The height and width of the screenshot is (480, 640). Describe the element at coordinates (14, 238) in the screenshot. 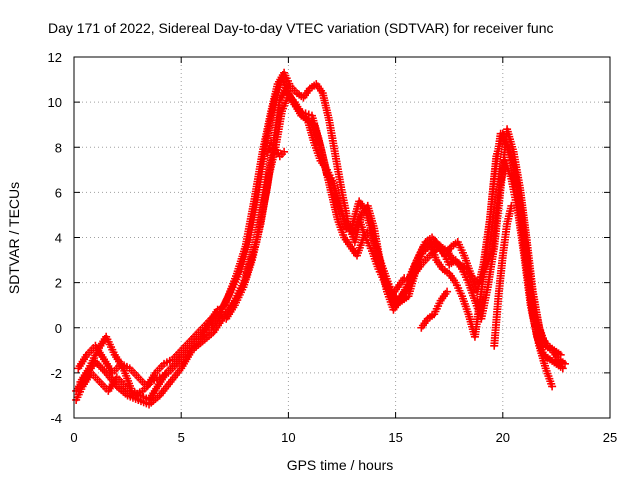

I see `y-axis-label: SDTVAR / TECUs` at that location.